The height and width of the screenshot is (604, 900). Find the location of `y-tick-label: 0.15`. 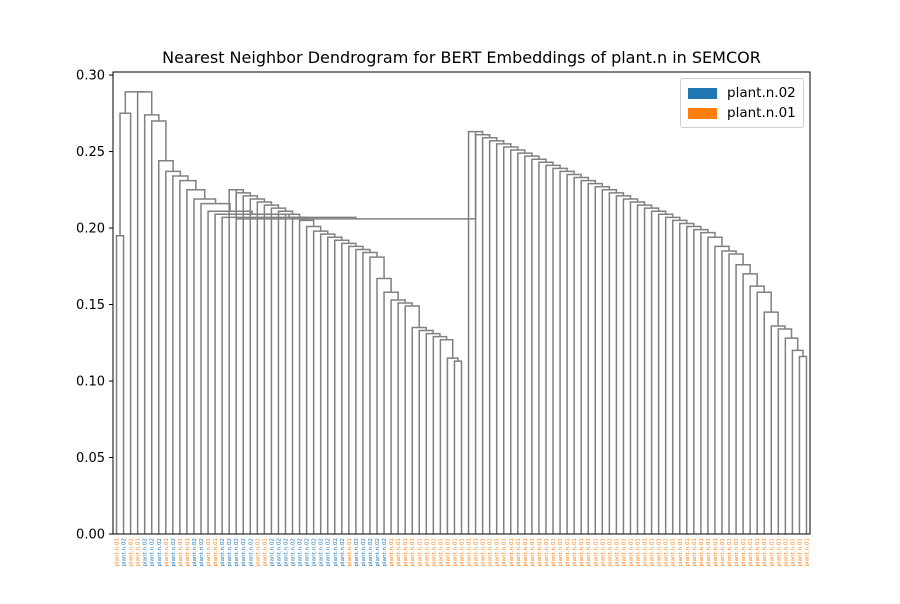

y-tick-label: 0.15 is located at coordinates (90, 305).